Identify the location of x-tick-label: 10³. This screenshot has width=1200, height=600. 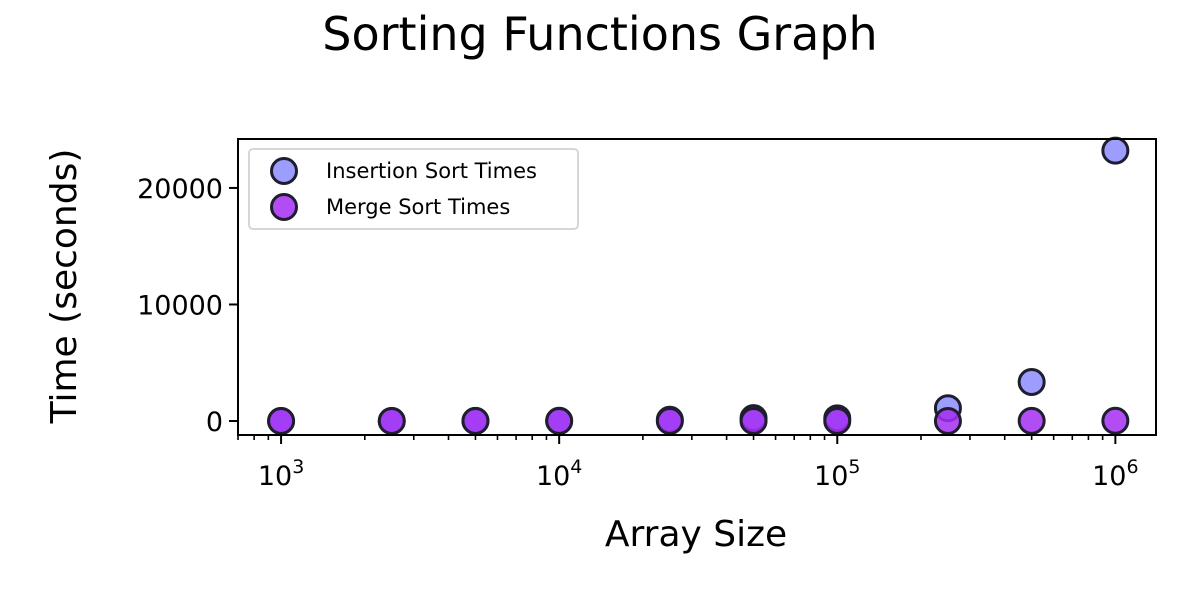
(281, 474).